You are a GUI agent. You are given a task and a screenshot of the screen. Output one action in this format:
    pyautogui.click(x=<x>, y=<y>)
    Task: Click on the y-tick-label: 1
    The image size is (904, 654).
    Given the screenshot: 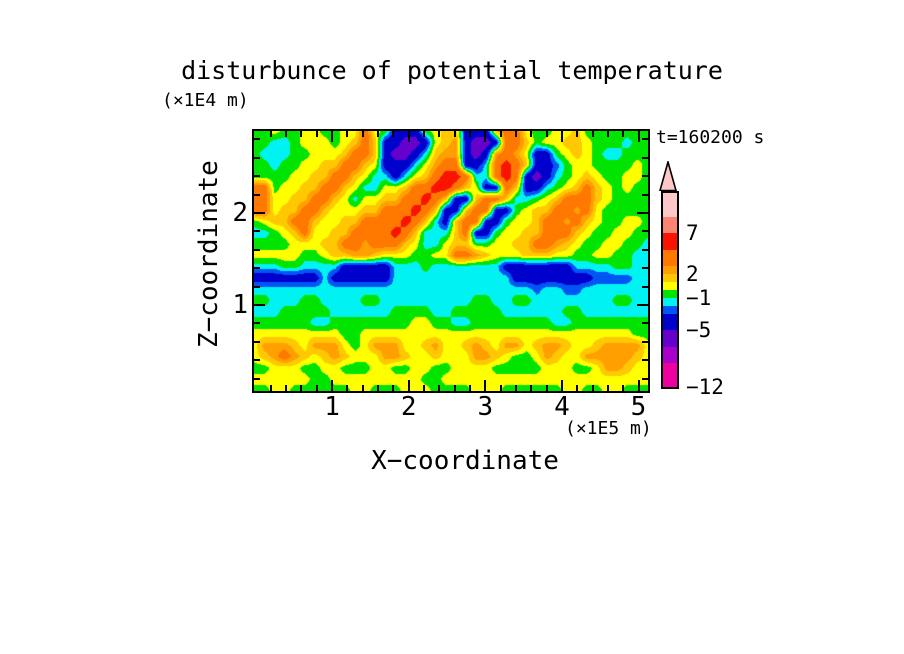 What is the action you would take?
    pyautogui.click(x=240, y=305)
    